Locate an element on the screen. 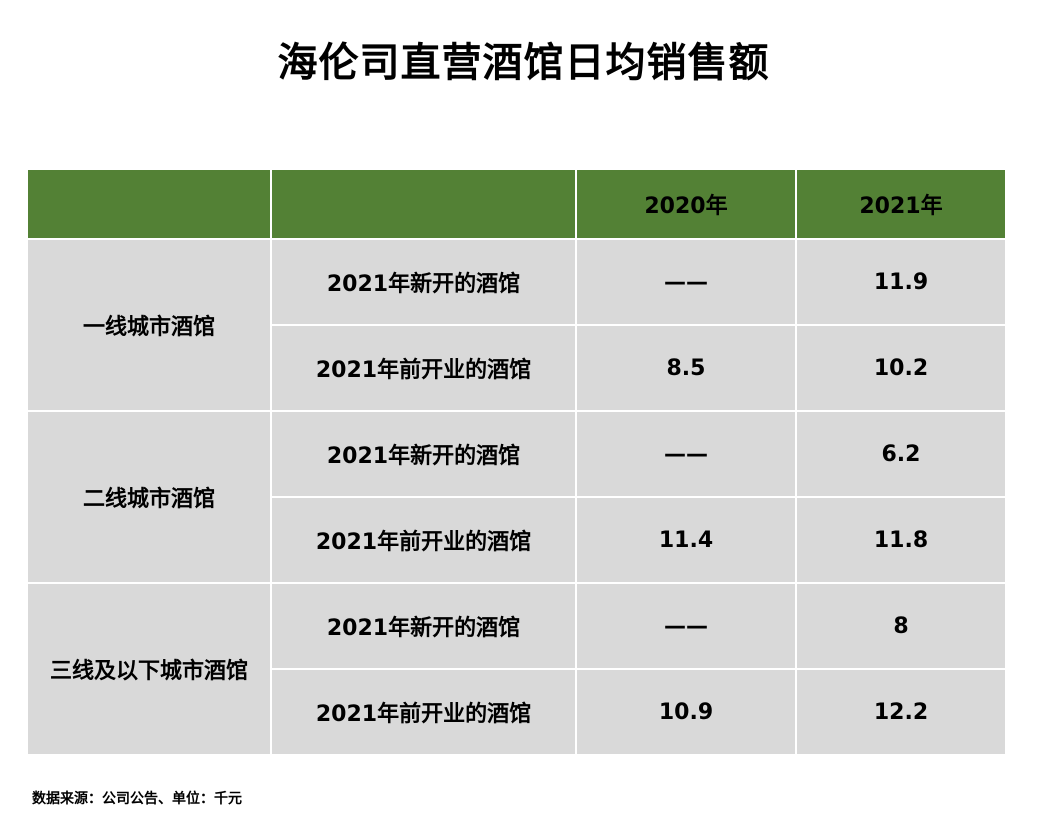 The height and width of the screenshot is (825, 1047). value-2021-cell: 11.8 is located at coordinates (901, 540).